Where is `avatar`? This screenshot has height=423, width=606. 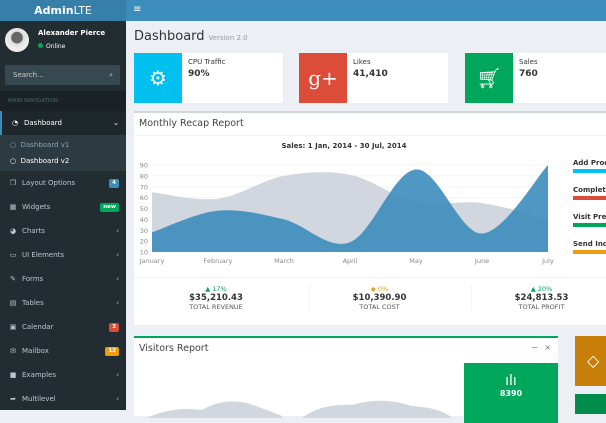 avatar is located at coordinates (17, 40).